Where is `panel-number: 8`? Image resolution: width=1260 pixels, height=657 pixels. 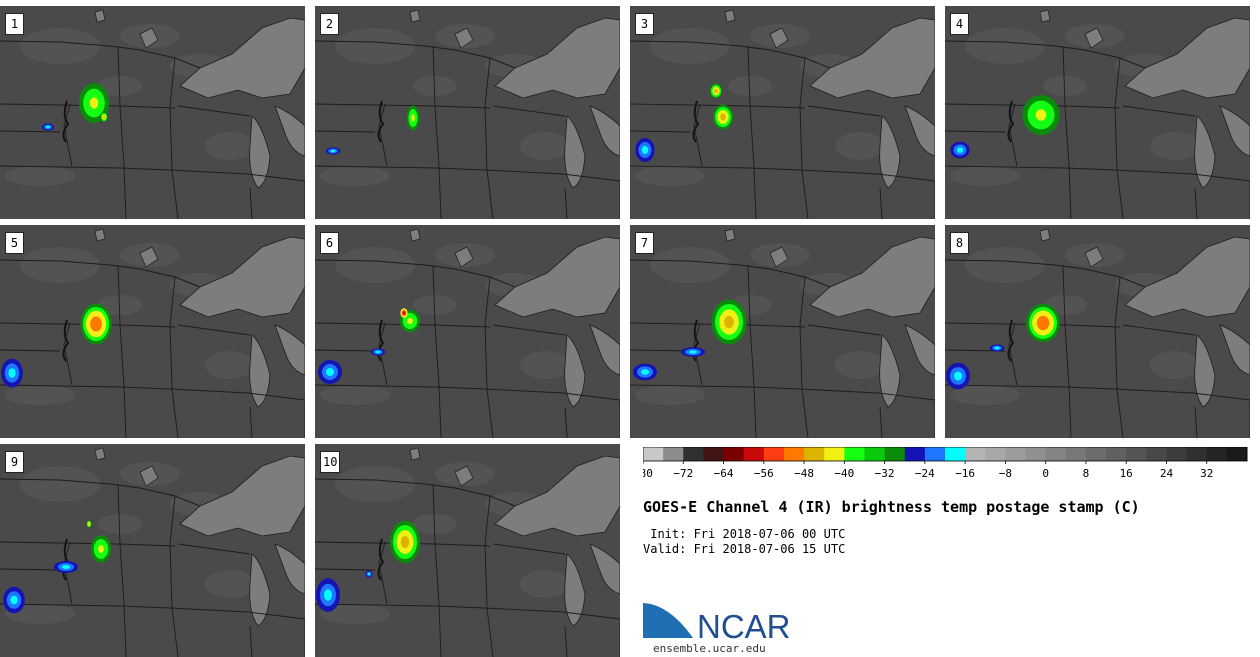 panel-number: 8 is located at coordinates (959, 243).